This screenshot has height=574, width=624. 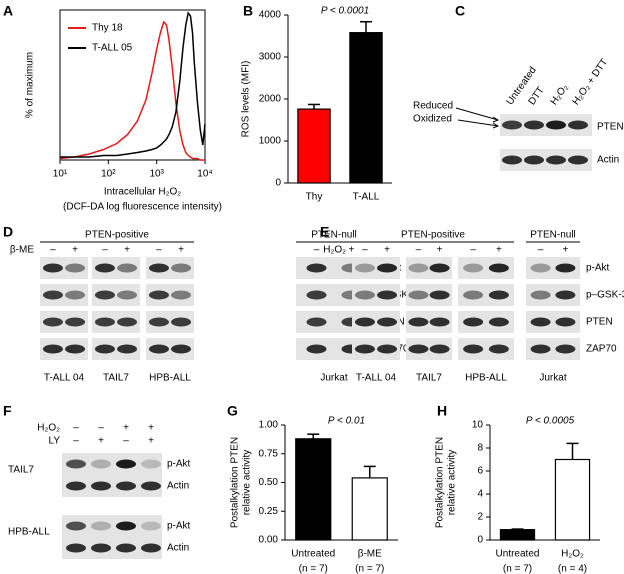 I want to click on panel-letter: D, so click(x=8, y=232).